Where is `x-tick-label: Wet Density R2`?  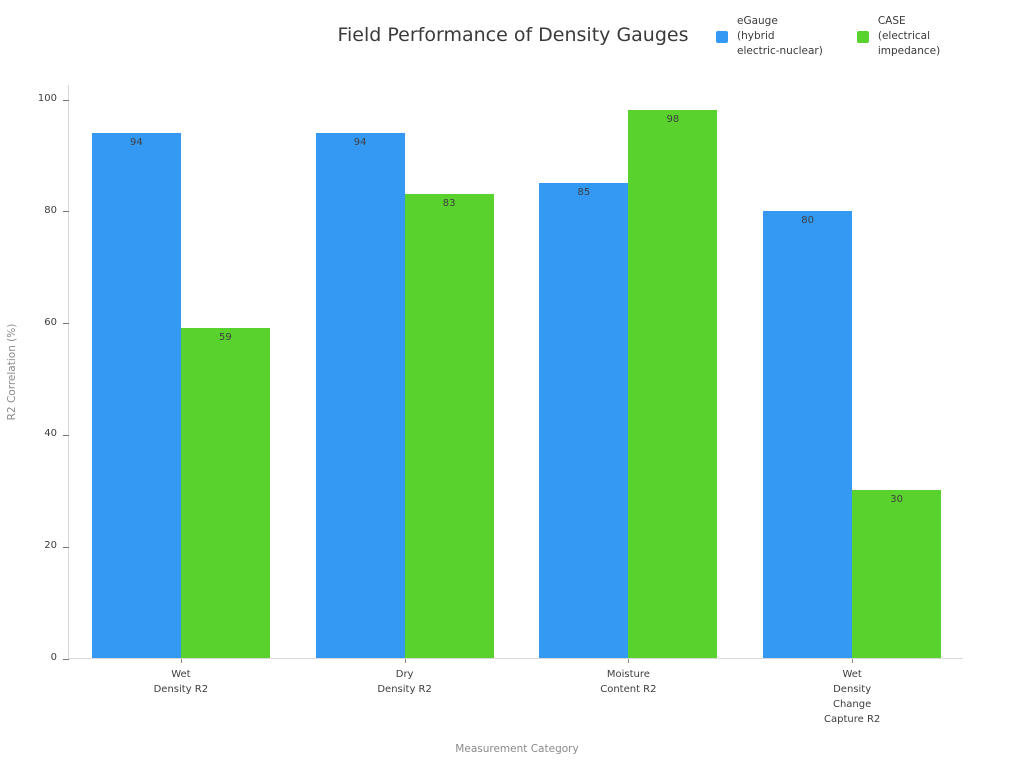
x-tick-label: Wet Density R2 is located at coordinates (181, 682).